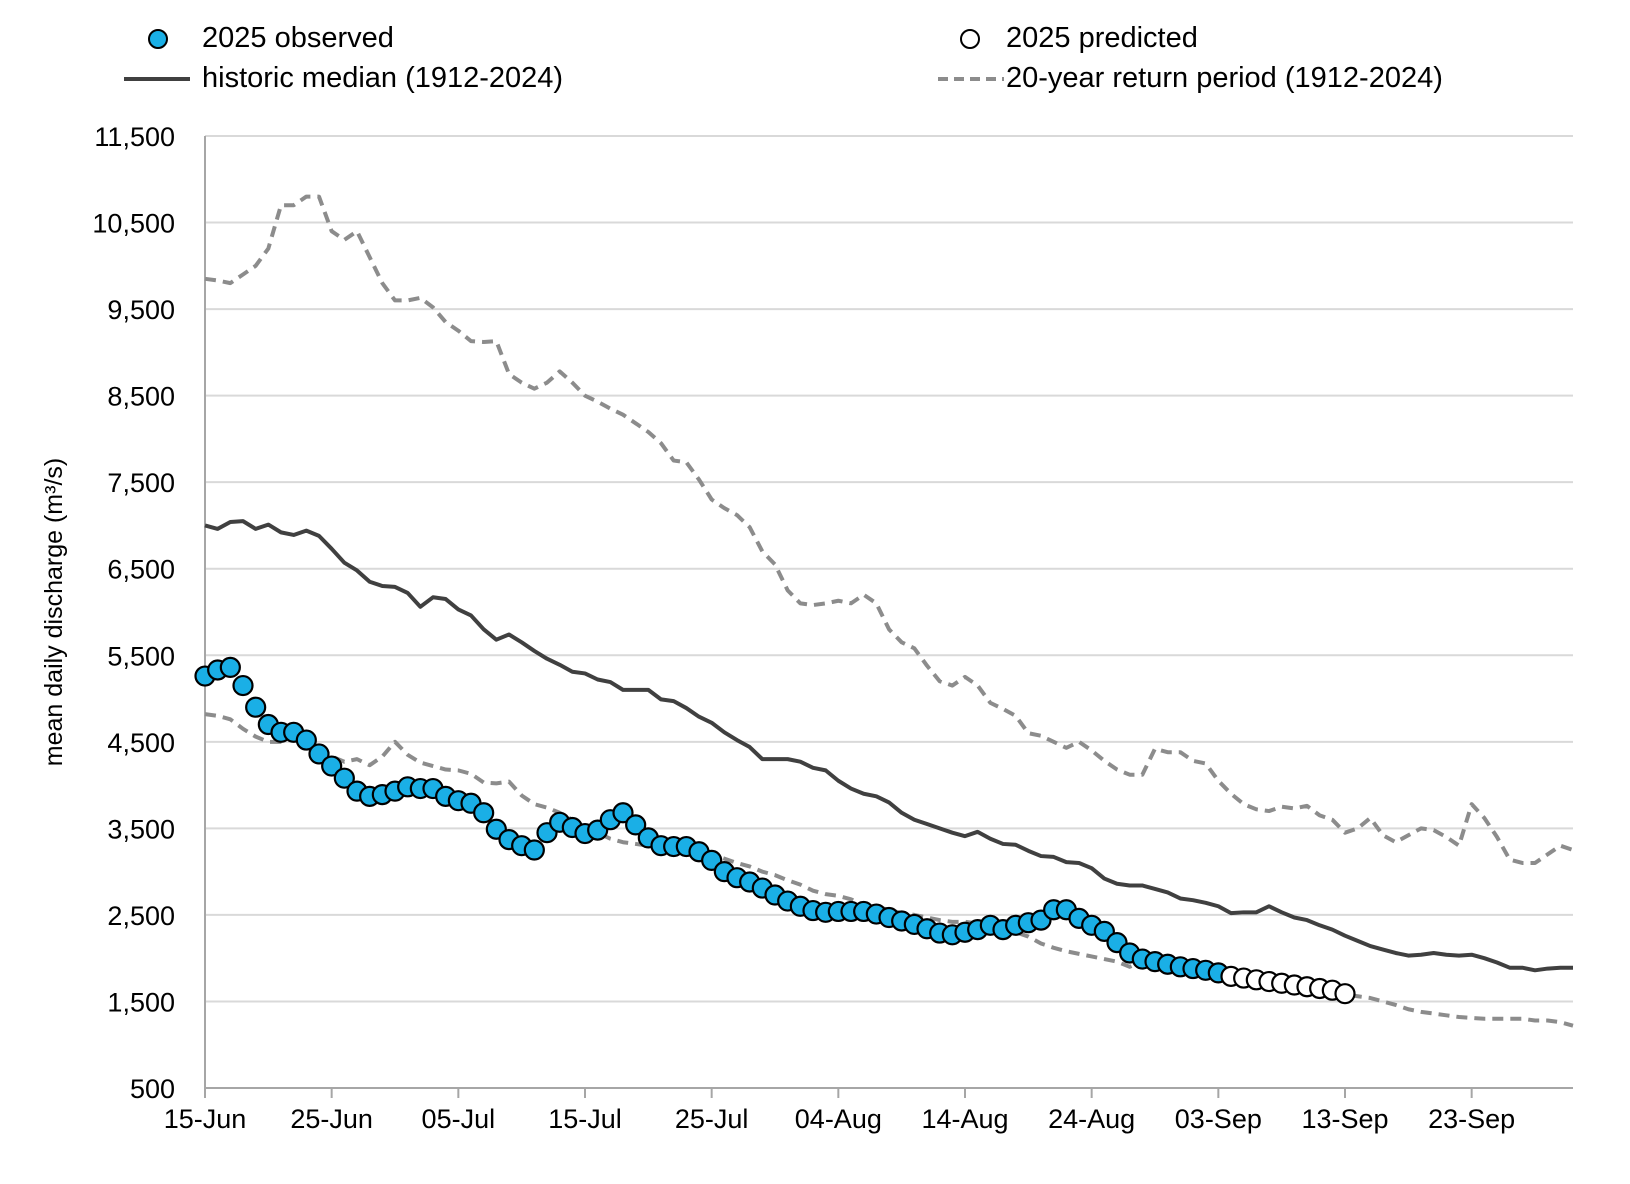 The height and width of the screenshot is (1184, 1630). Describe the element at coordinates (1345, 994) in the screenshot. I see `predicted-point` at that location.